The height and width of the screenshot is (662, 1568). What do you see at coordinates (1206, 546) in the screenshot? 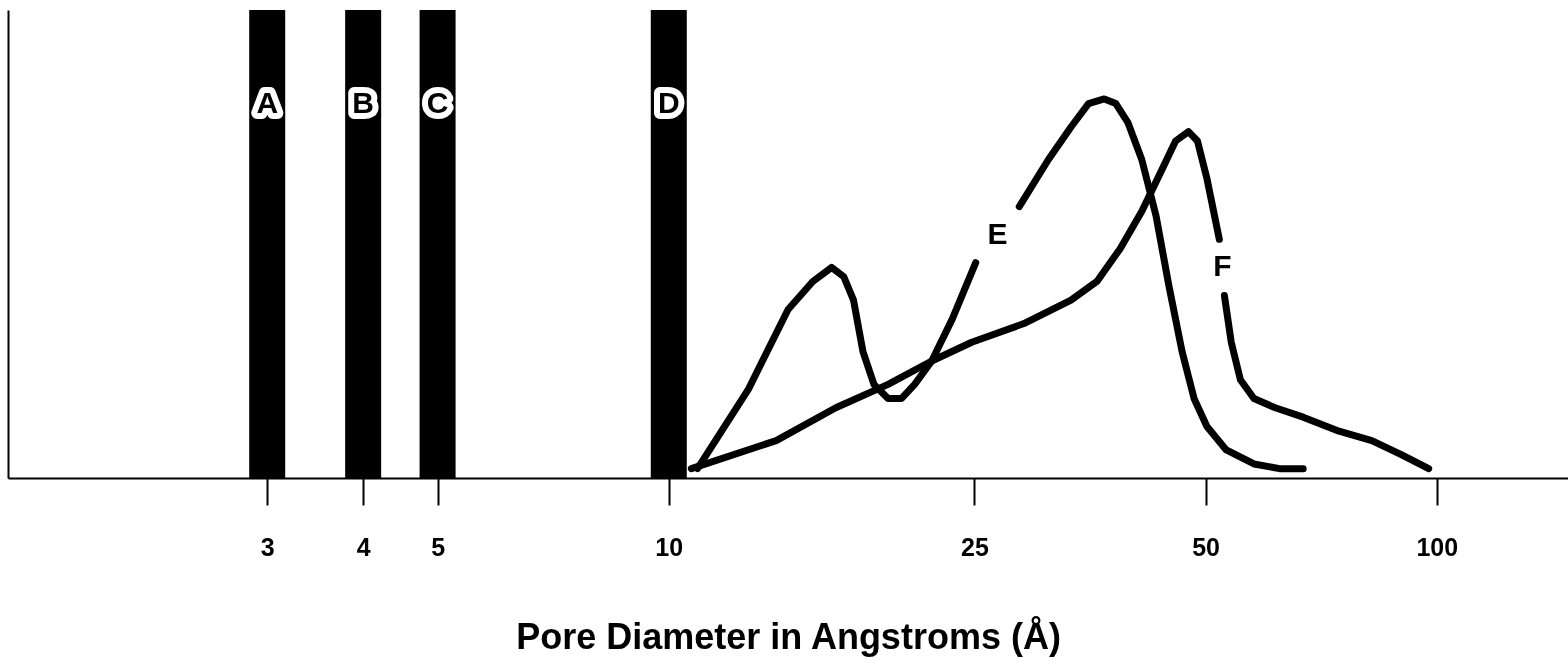
I see `x-tick-label: 50` at bounding box center [1206, 546].